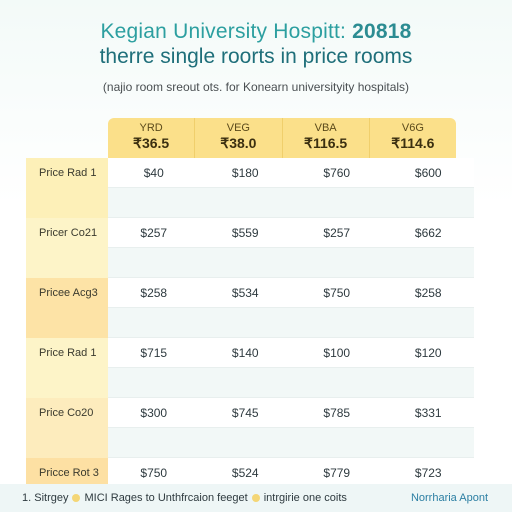 The height and width of the screenshot is (512, 512). I want to click on legend-item-3: intrgirie one coits, so click(305, 498).